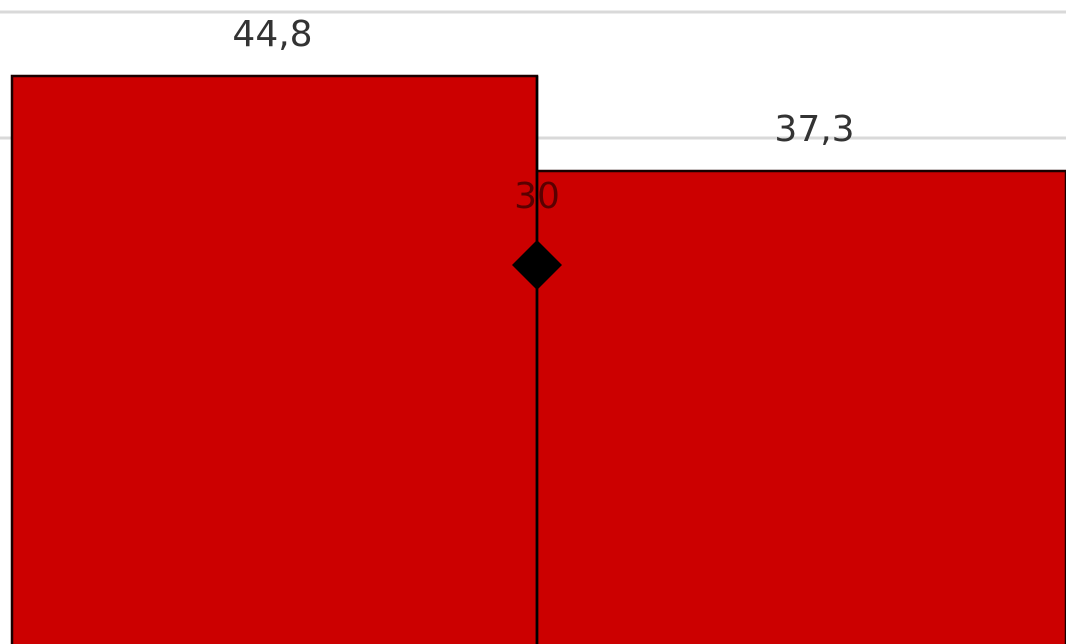 This screenshot has width=1066, height=644. What do you see at coordinates (537, 265) in the screenshot?
I see `target-marker-diamond` at bounding box center [537, 265].